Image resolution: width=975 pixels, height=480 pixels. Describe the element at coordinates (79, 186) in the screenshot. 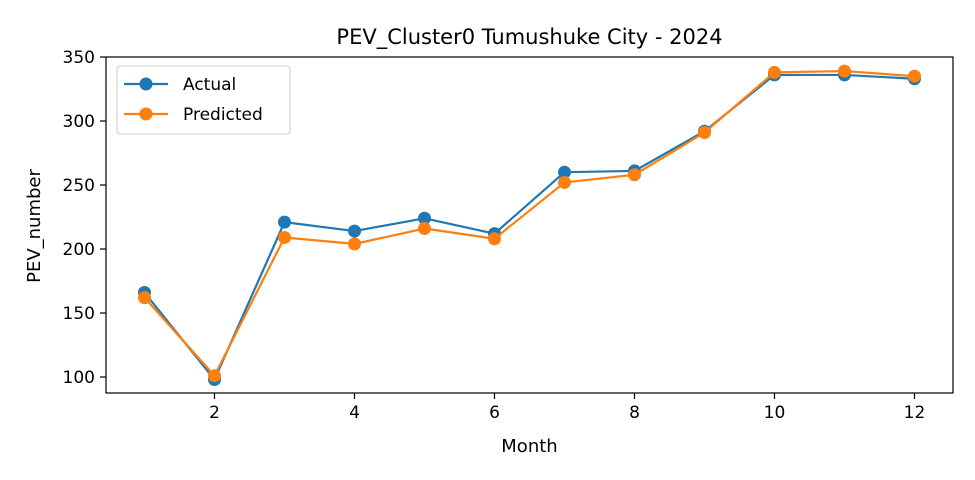

I see `y-tick-label: 250` at that location.